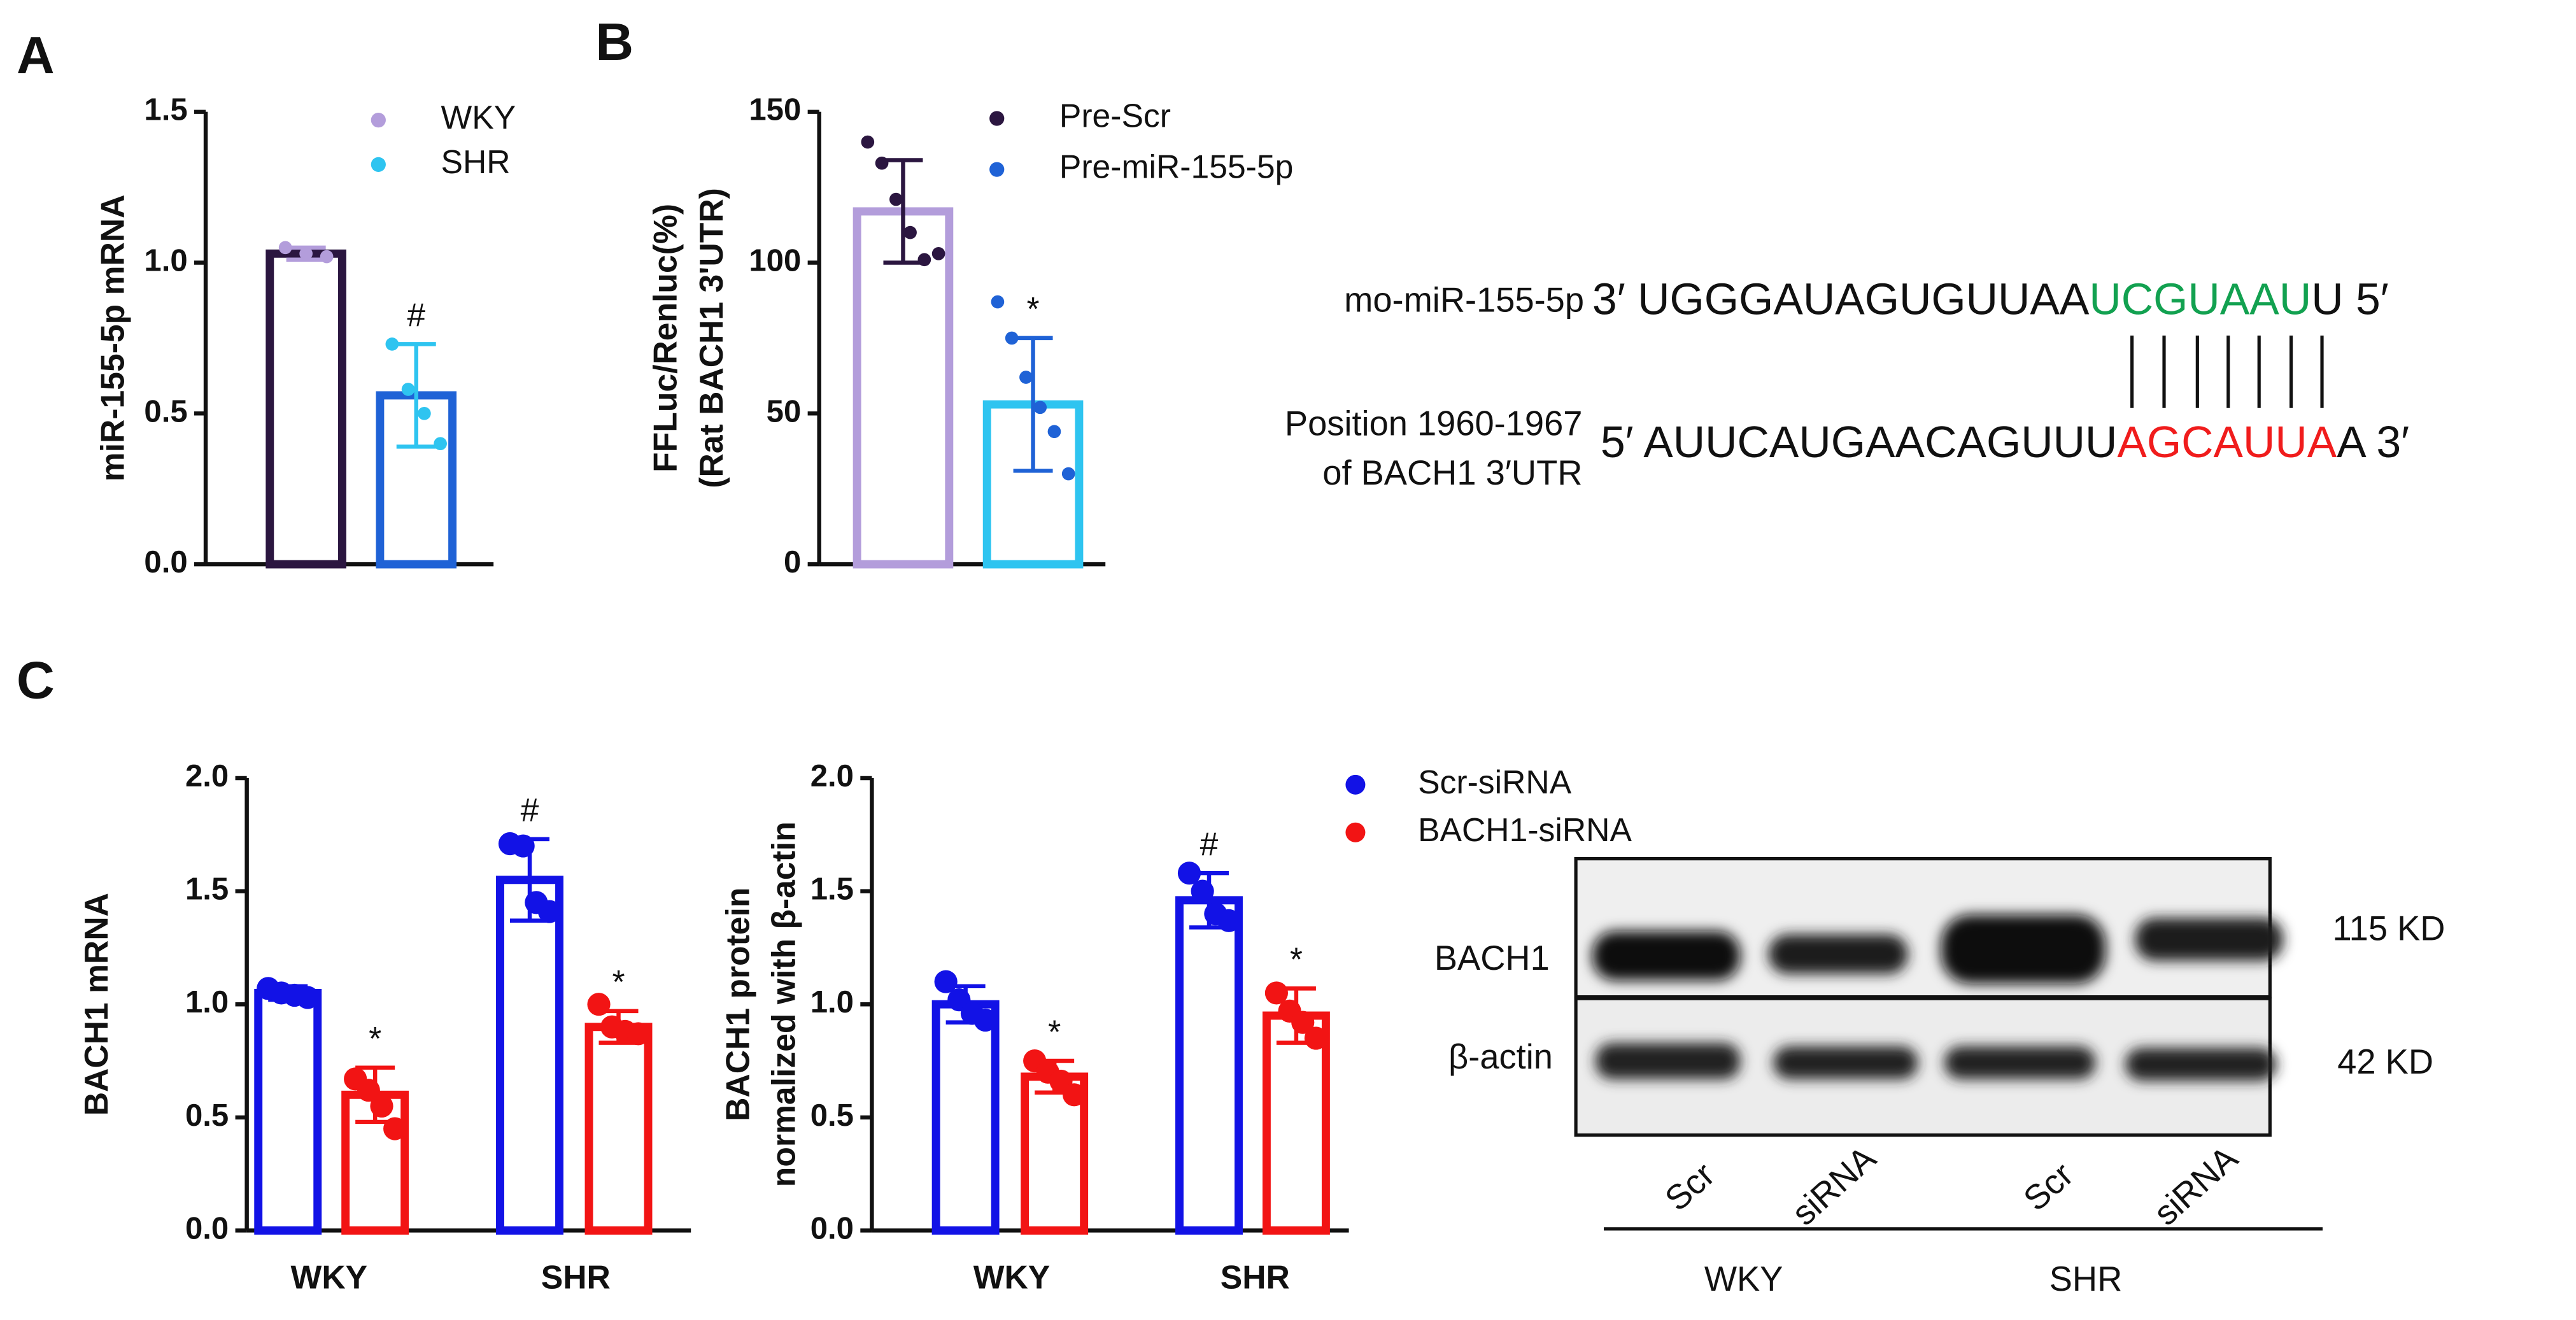  Describe the element at coordinates (384, 1027) in the screenshot. I see `chart: 0.0 0.5 1.0 1.5 2.0 BACH1 mRNA WKY SHR # * *` at that location.